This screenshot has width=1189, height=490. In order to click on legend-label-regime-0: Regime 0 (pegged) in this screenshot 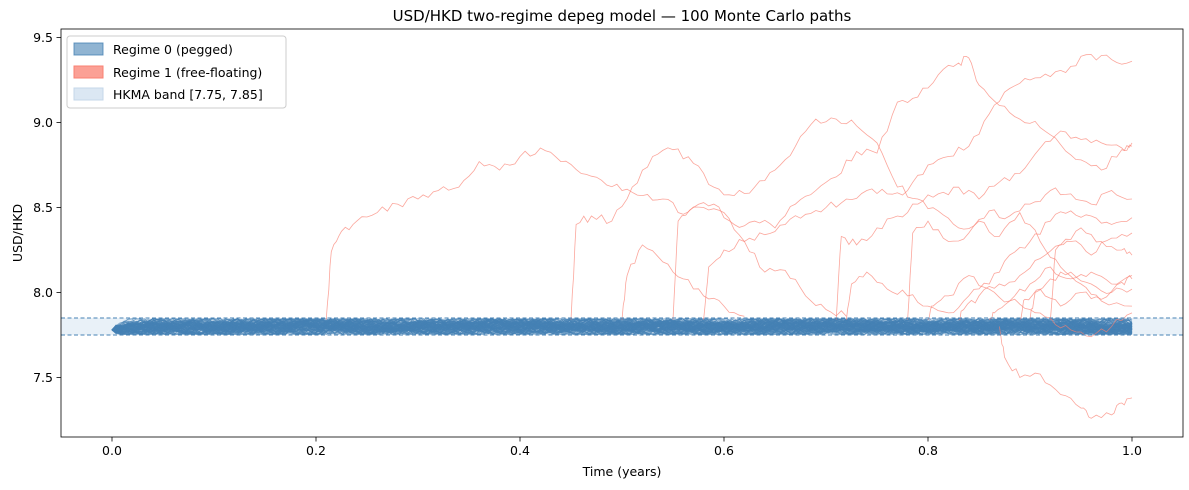, I will do `click(173, 49)`.